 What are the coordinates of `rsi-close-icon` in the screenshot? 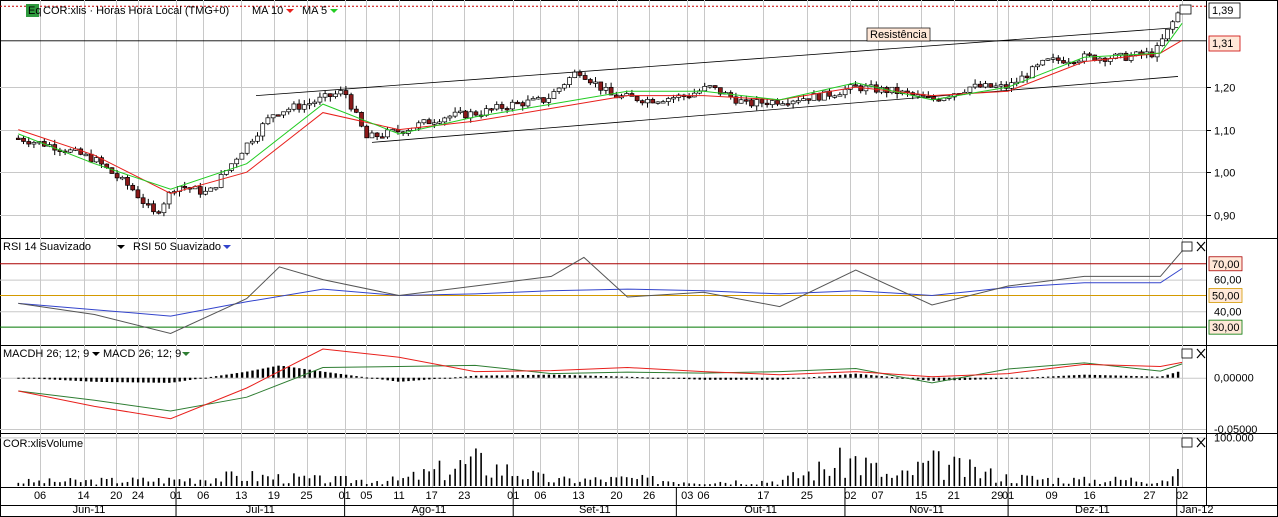 It's located at (1201, 246).